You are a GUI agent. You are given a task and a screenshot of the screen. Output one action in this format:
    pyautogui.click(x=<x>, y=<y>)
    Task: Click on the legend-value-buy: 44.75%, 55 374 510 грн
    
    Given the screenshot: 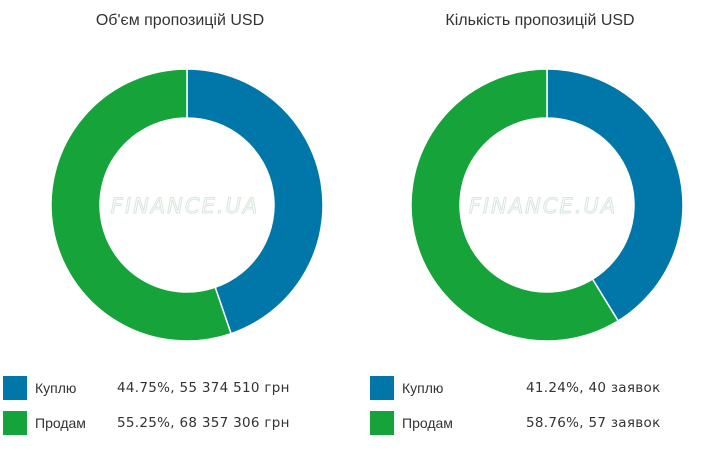 What is the action you would take?
    pyautogui.click(x=203, y=388)
    